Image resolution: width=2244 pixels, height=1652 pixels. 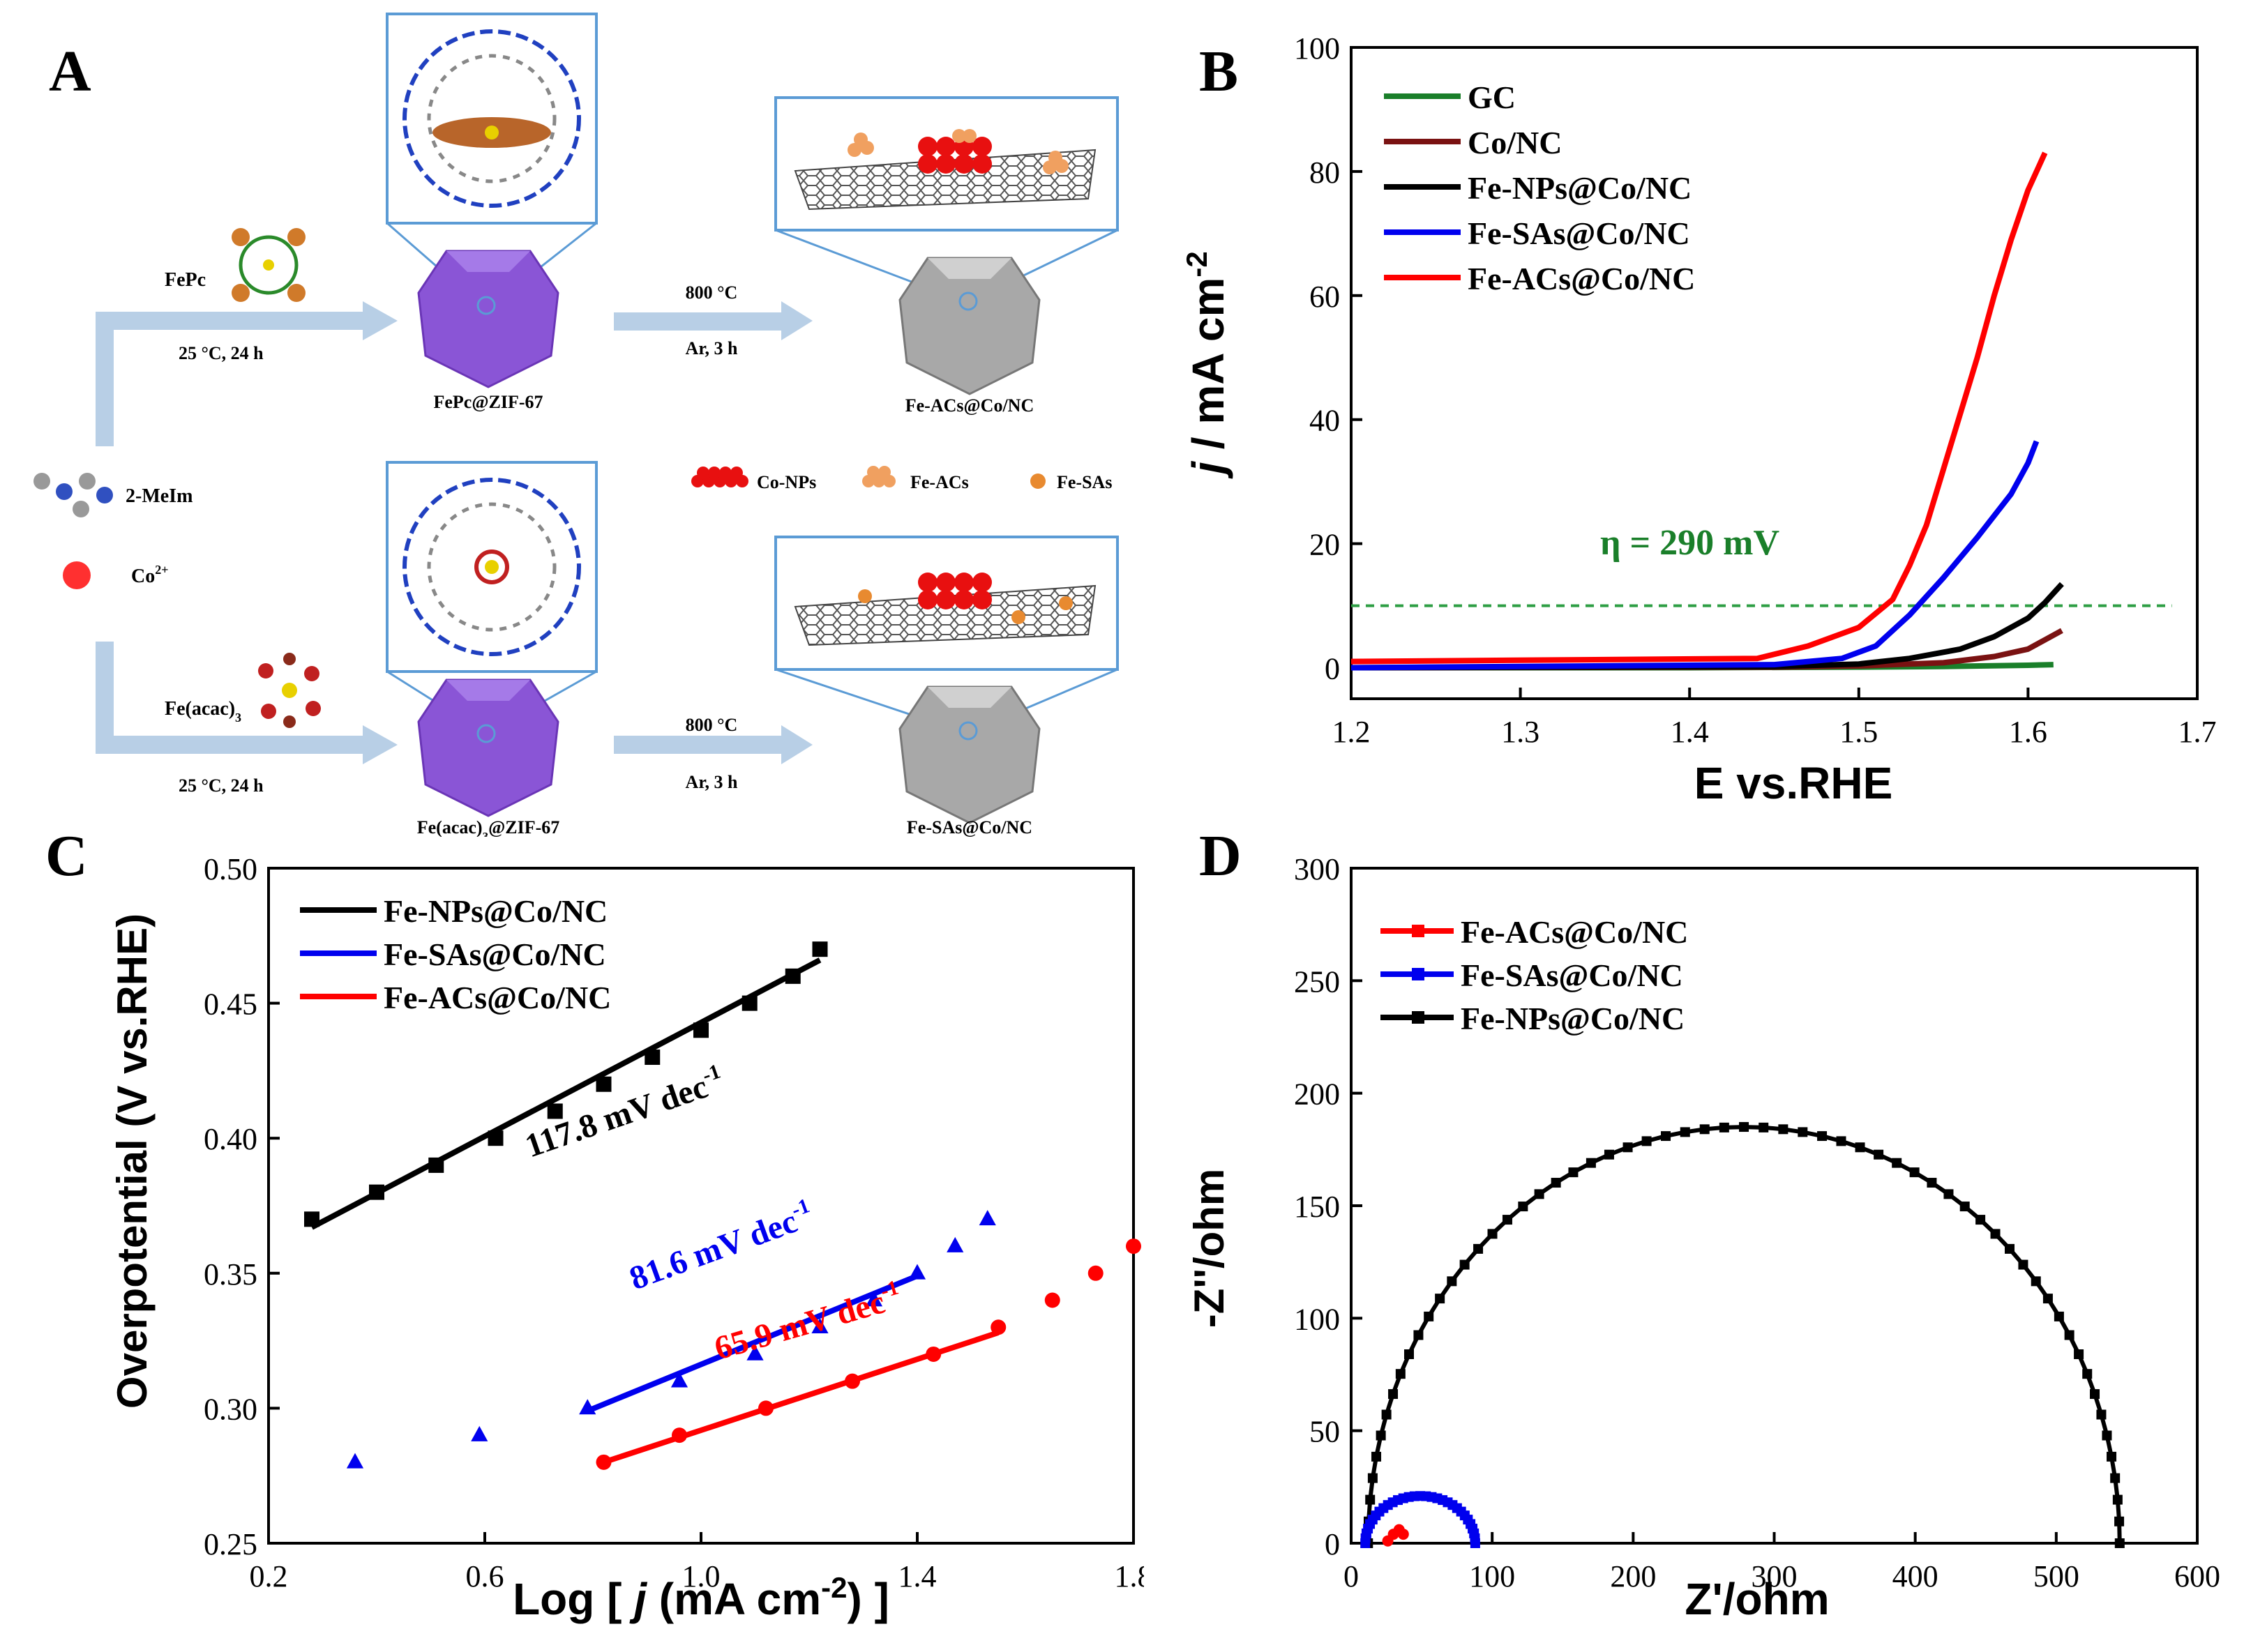 I want to click on bottom-precursor-label: Fe(acac)3@ZIF-67, so click(x=488, y=827).